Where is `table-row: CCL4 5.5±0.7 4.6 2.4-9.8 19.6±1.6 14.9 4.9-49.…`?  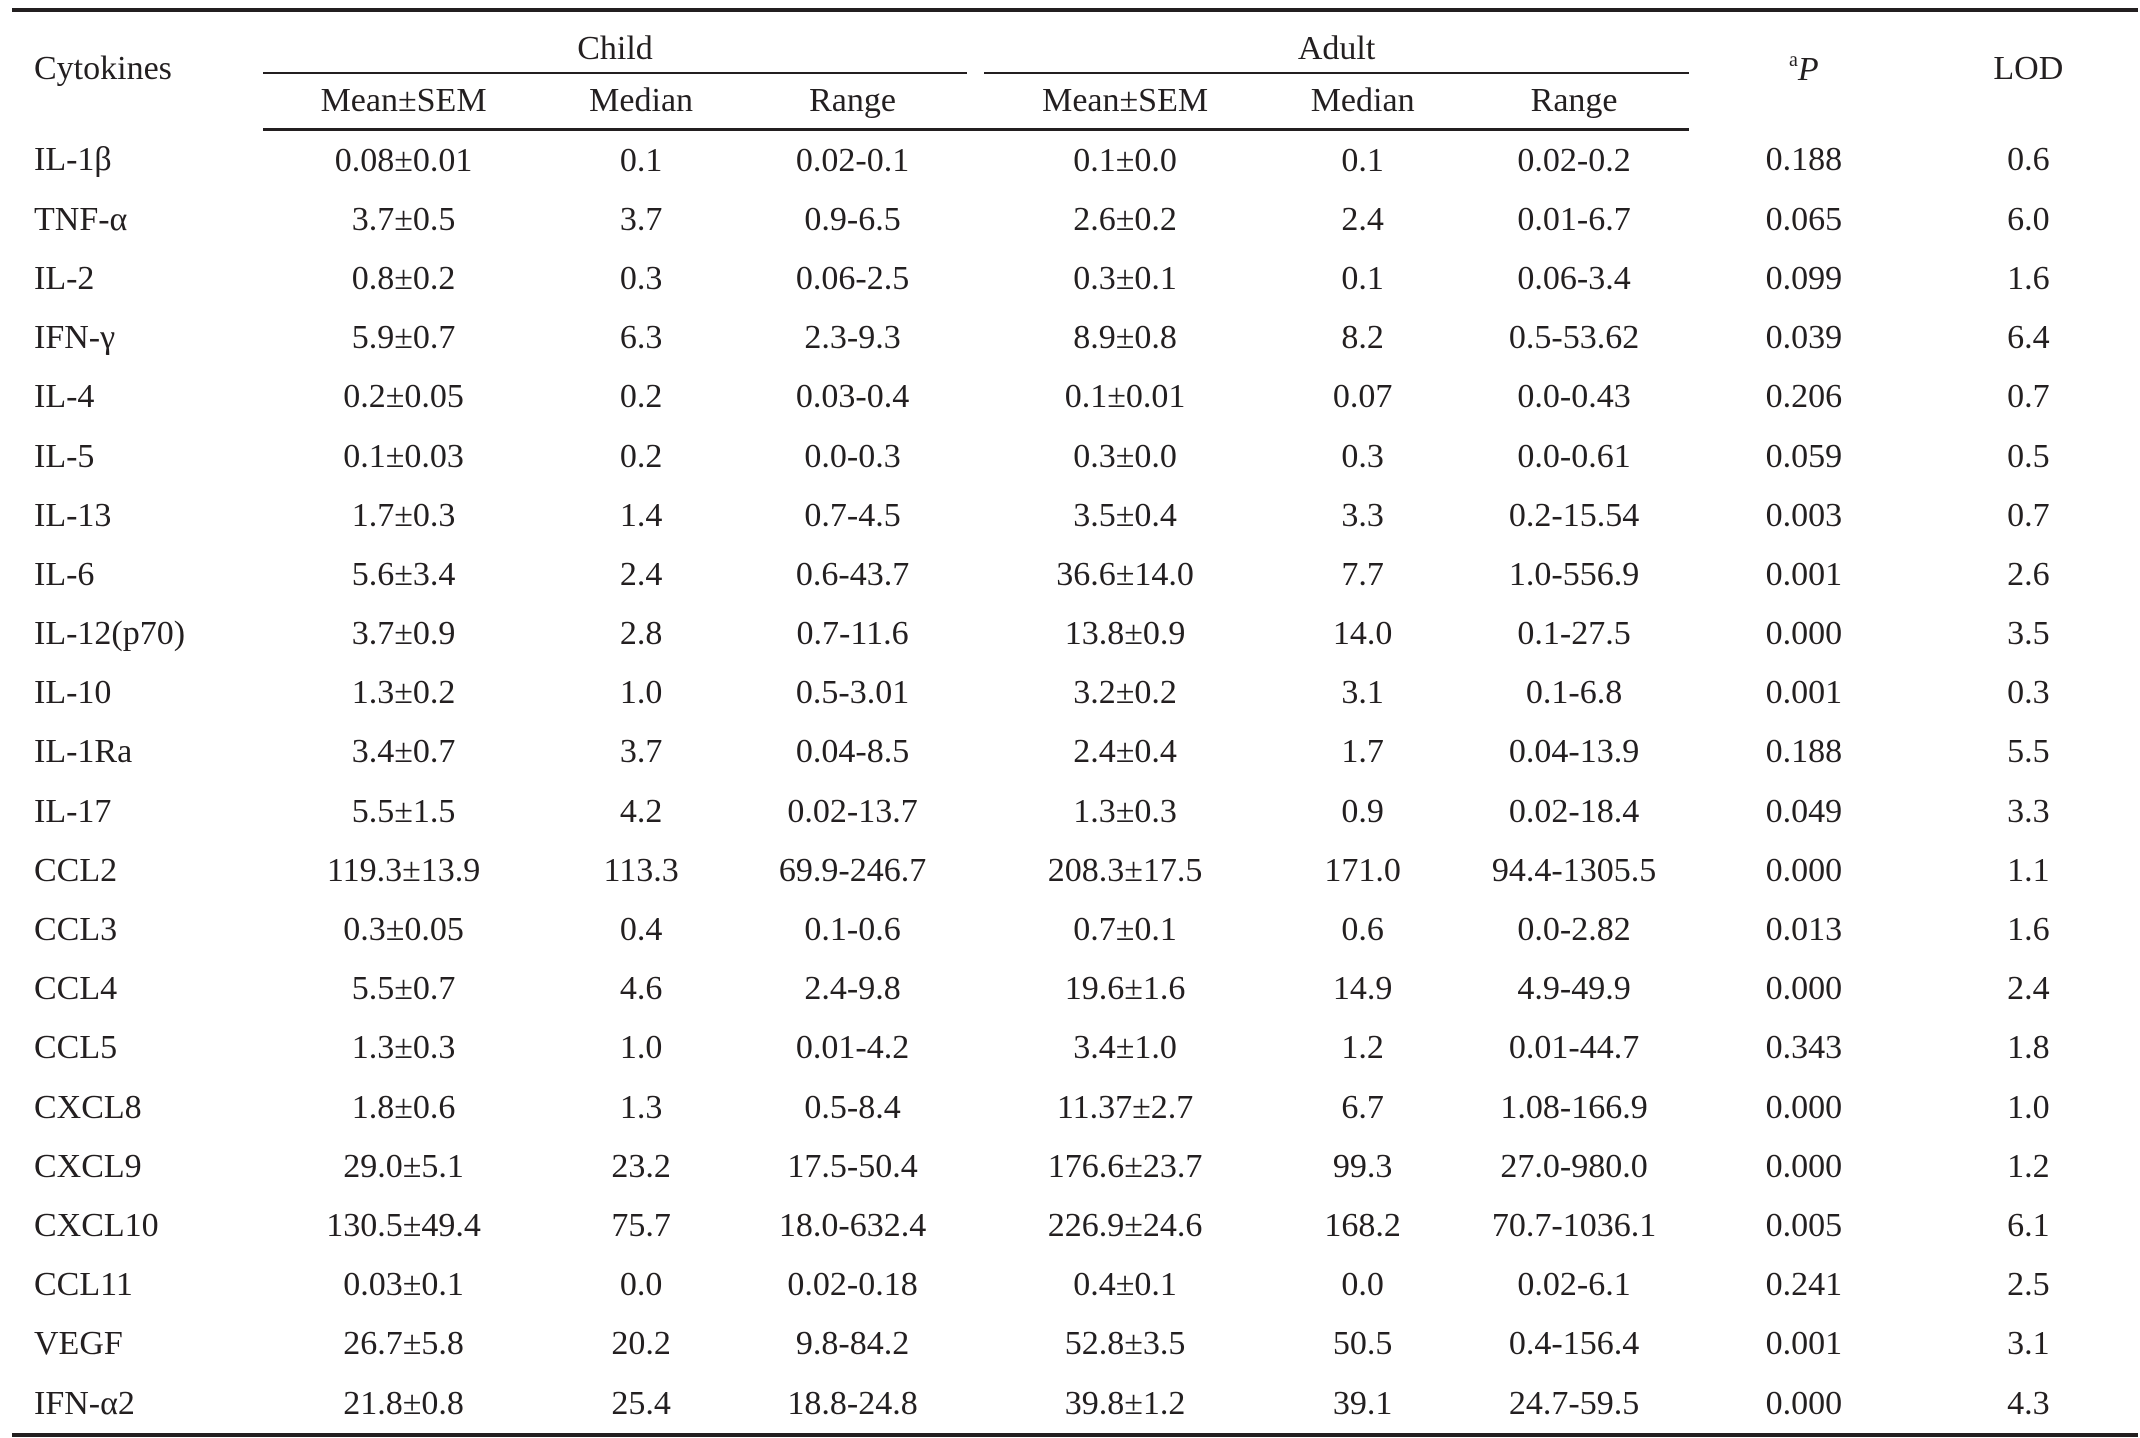
table-row: CCL4 5.5±0.7 4.6 2.4-9.8 19.6±1.6 14.9 4.9-49.… is located at coordinates (1075, 989).